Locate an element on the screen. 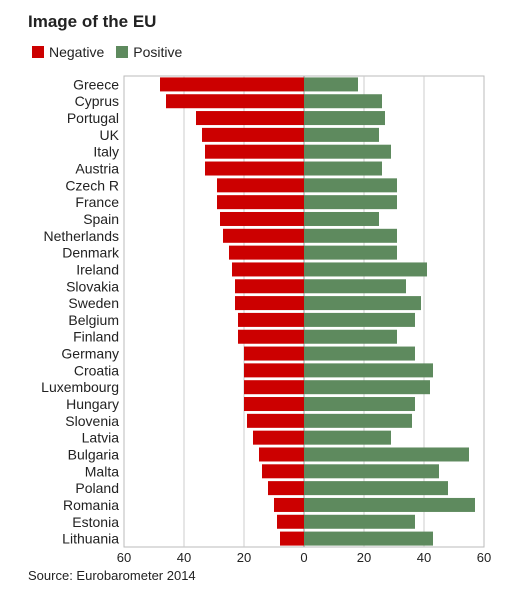 The image size is (519, 590). positive-swatch is located at coordinates (122, 52).